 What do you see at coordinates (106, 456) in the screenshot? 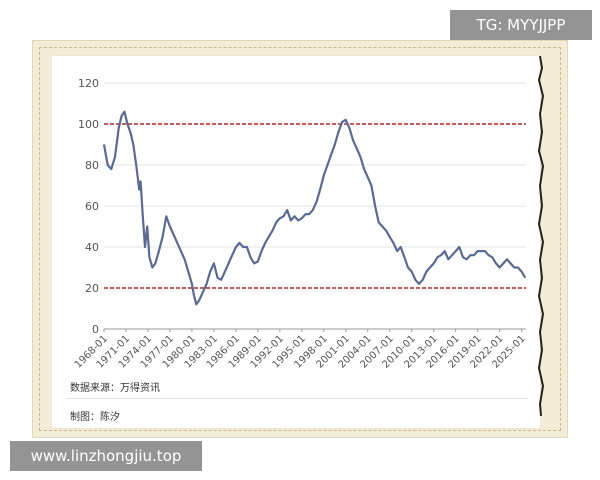
I see `watermark-bottom: www.linzhongjiu.top` at bounding box center [106, 456].